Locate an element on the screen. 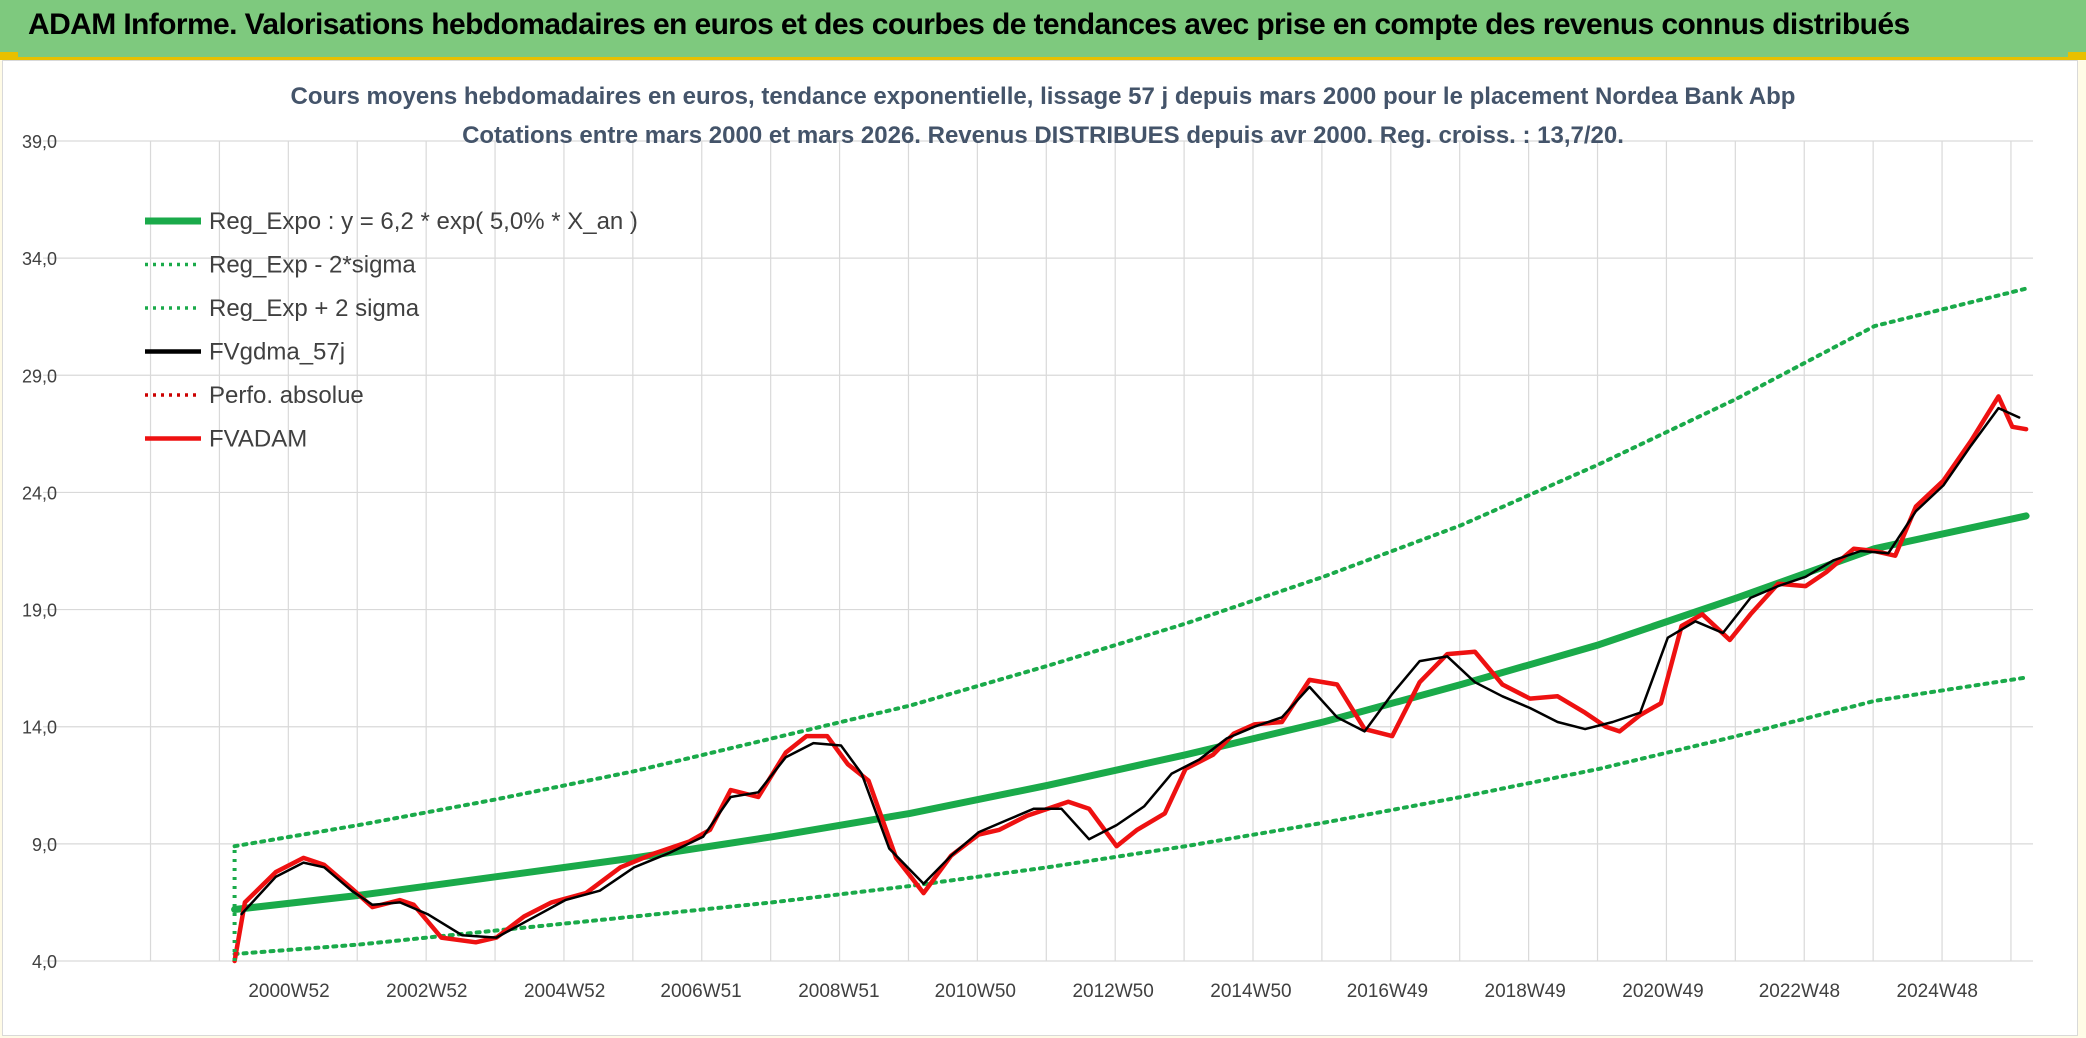  y-tick-label: 24,0 is located at coordinates (39, 493).